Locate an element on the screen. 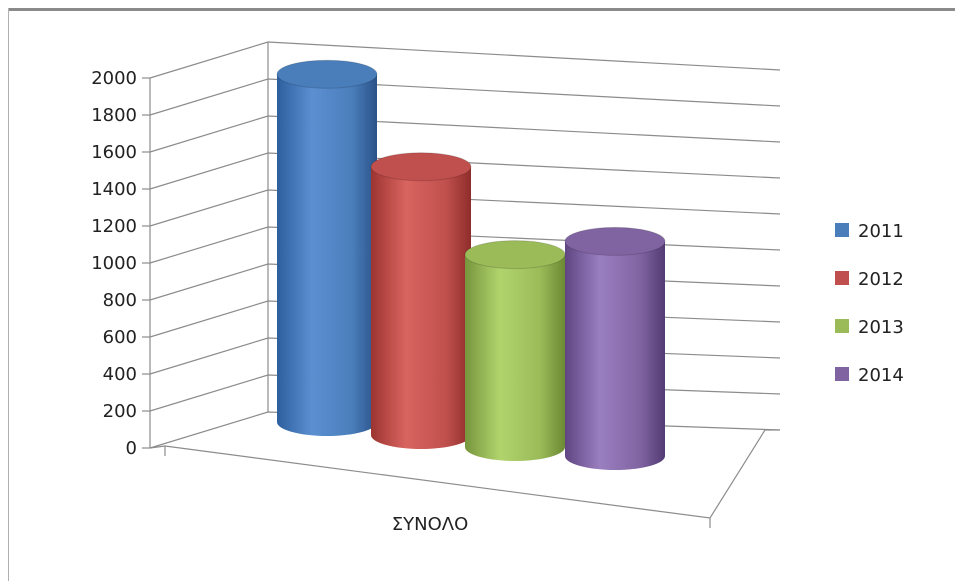 The height and width of the screenshot is (581, 955). y-axis-tick-labels: 0 200 400 600 800 1000 1200 1400 1600 1800 2000 is located at coordinates (114, 263).